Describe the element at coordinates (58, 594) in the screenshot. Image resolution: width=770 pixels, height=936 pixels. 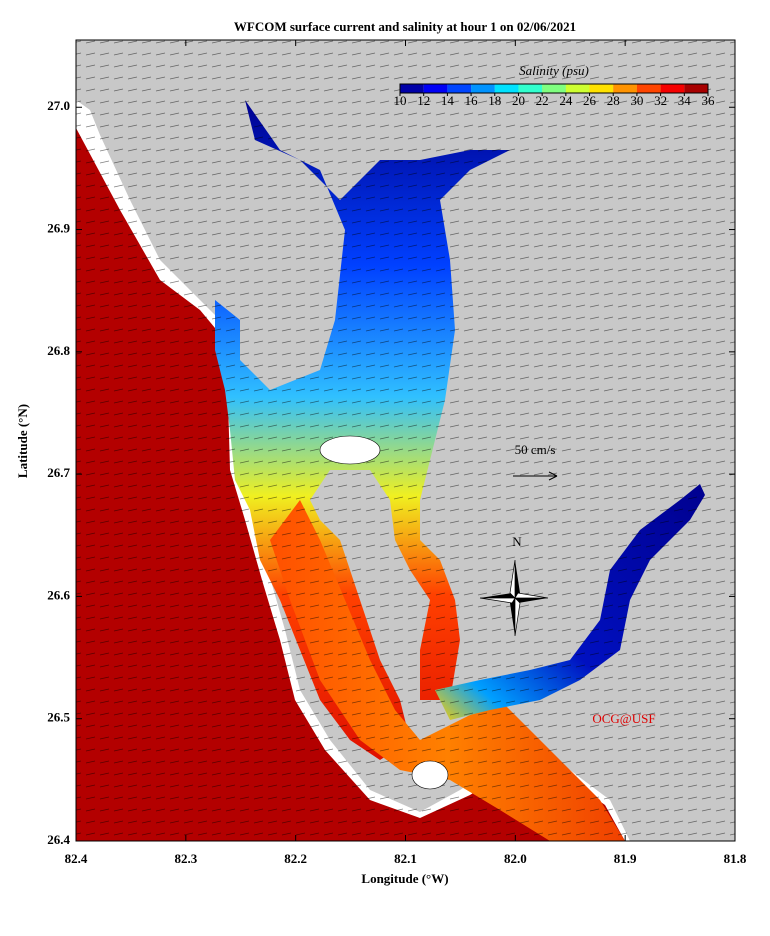
I see `y-tick-label: 26.6` at that location.